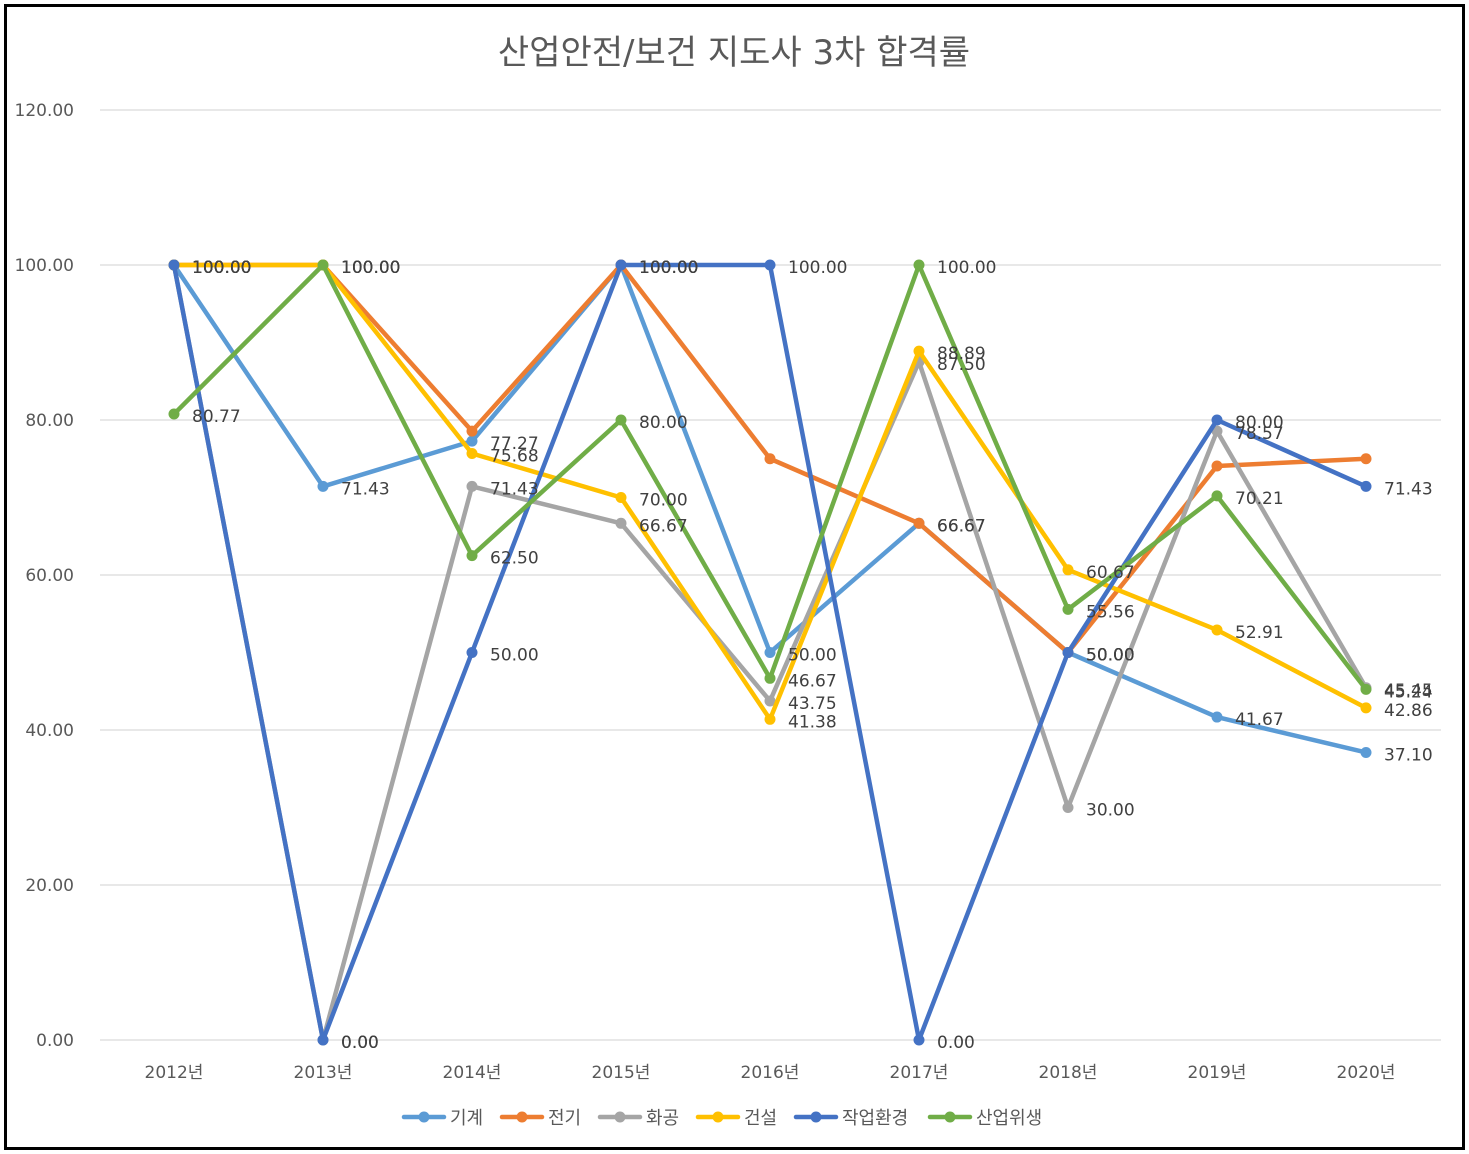 The height and width of the screenshot is (1154, 1469). I want to click on x-tick-label: 2020년, so click(1366, 1073).